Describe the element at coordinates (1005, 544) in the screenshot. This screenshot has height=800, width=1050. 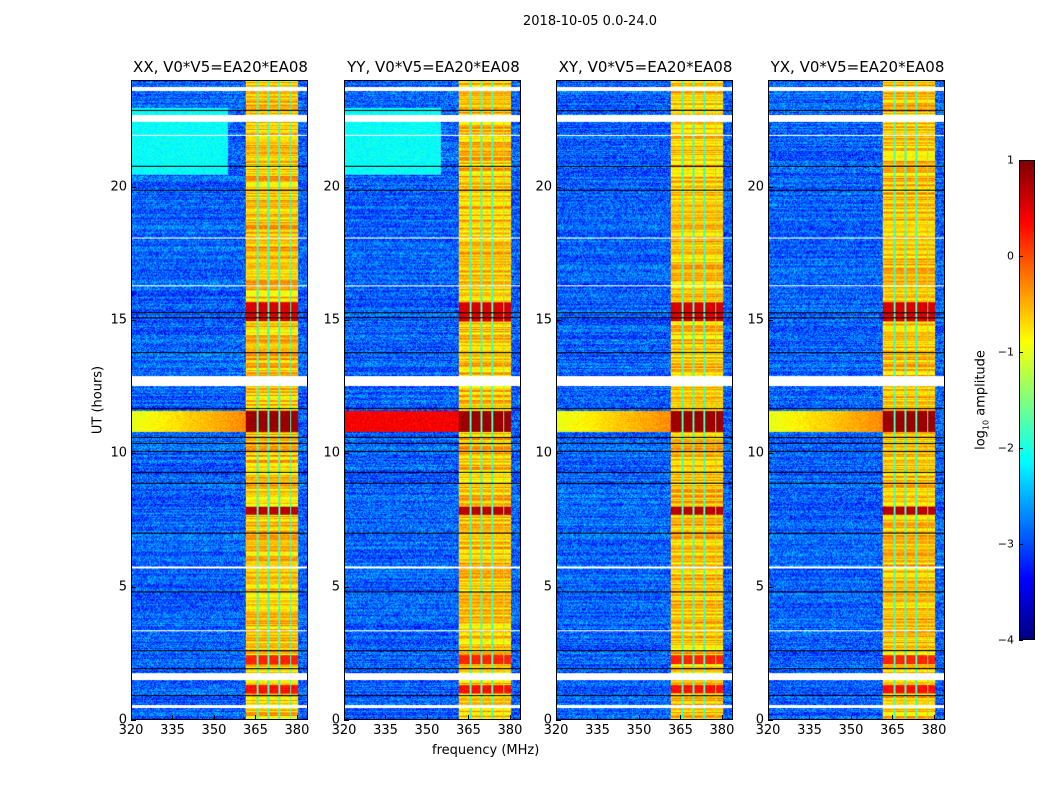
I see `colorbar-tick-label: −3` at that location.